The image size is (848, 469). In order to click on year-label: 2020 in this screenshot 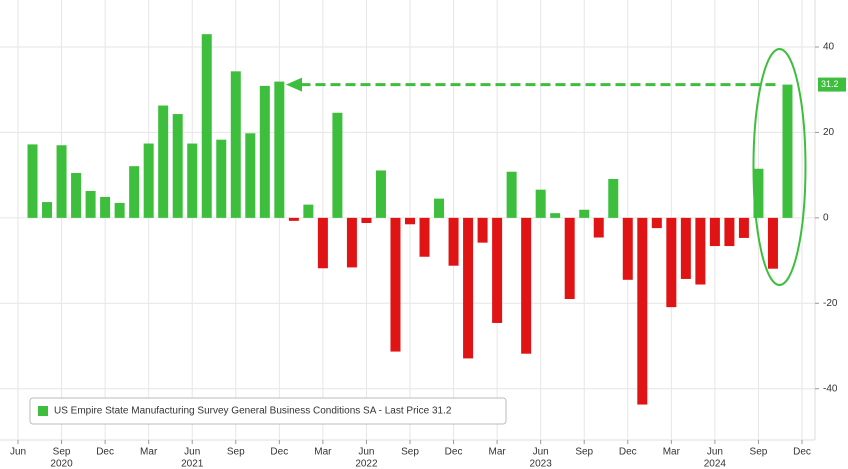, I will do `click(61, 464)`.